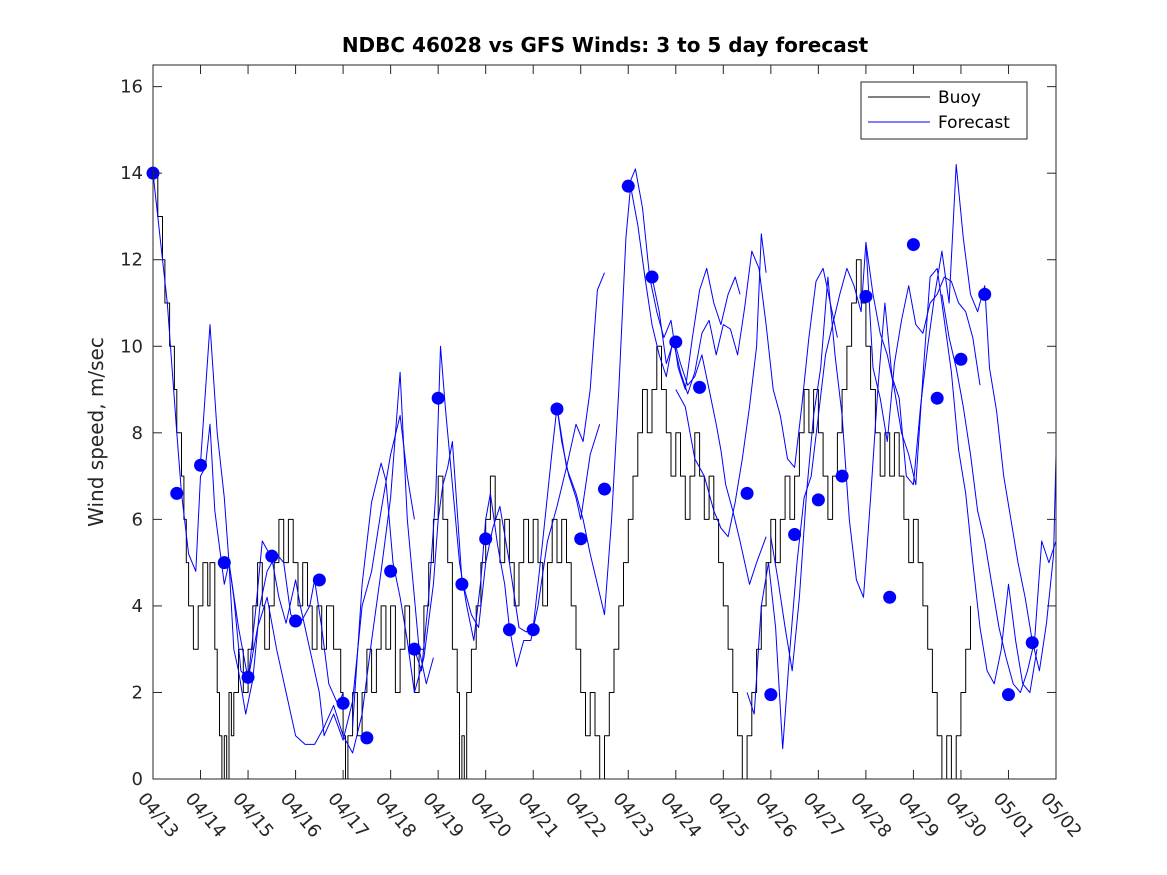 The height and width of the screenshot is (875, 1167). Describe the element at coordinates (137, 433) in the screenshot. I see `y-tick-label: 8` at that location.